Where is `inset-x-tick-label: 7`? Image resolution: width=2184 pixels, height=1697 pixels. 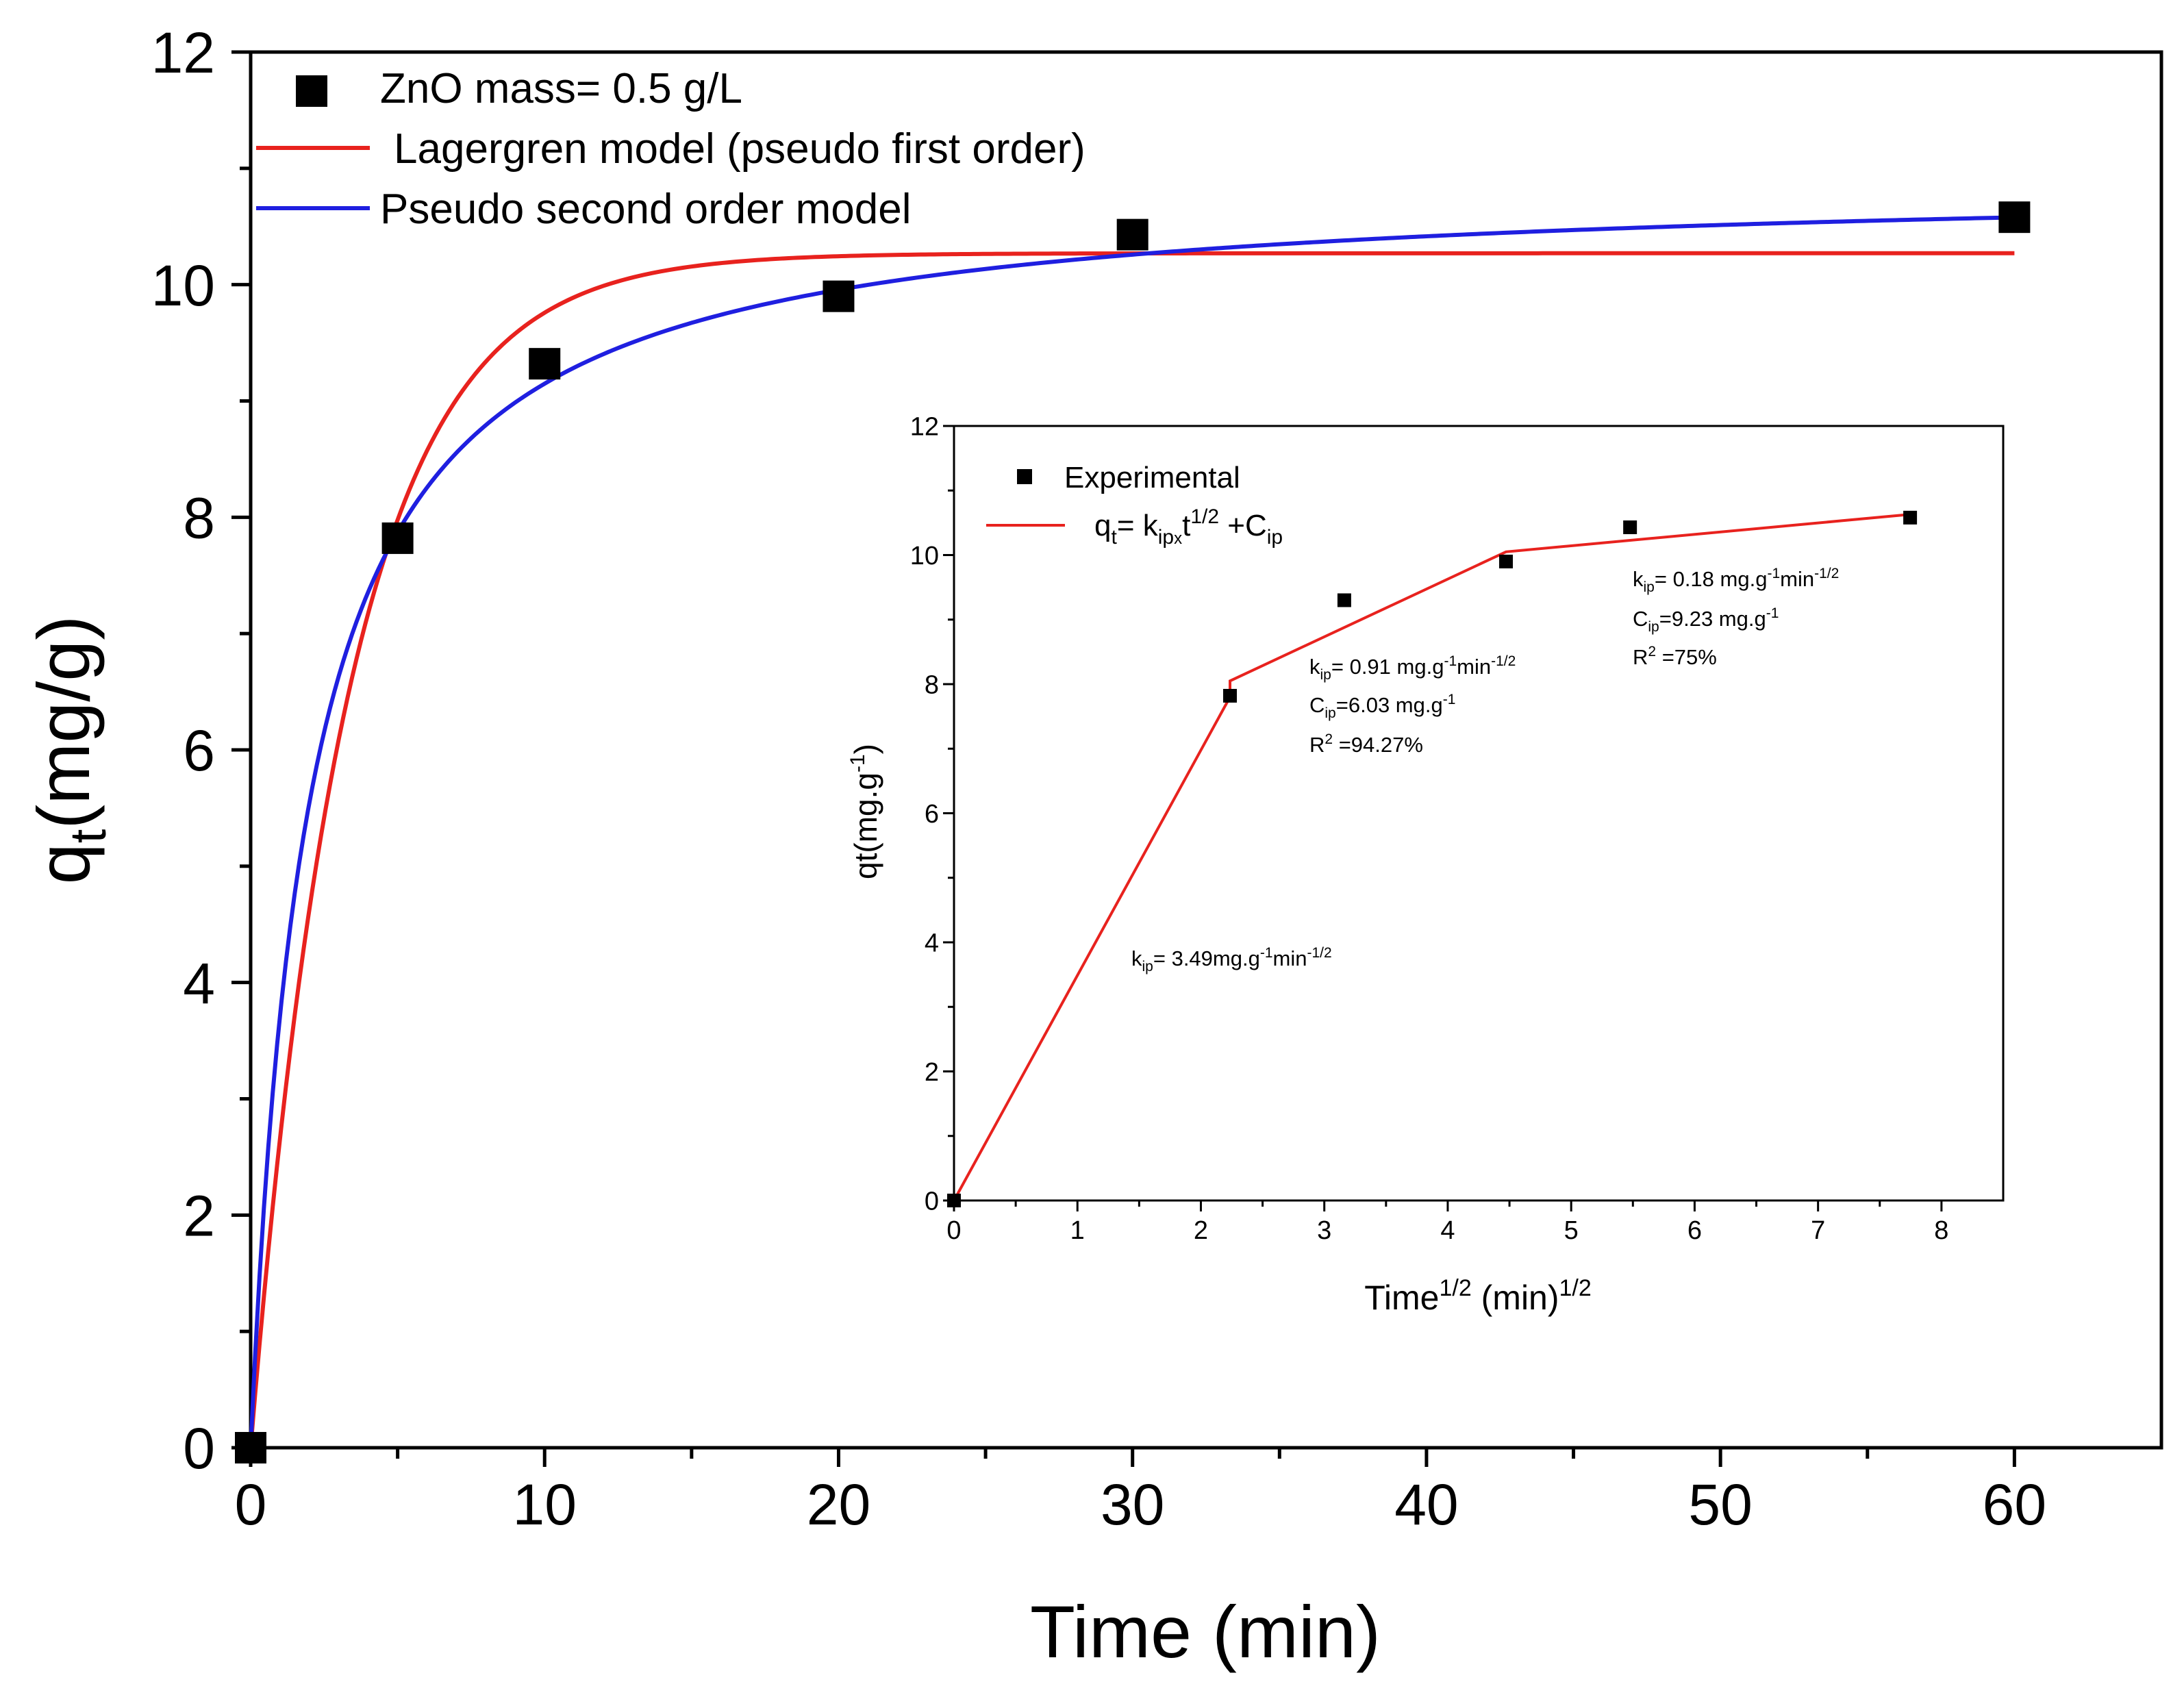 inset-x-tick-label: 7 is located at coordinates (1818, 1230).